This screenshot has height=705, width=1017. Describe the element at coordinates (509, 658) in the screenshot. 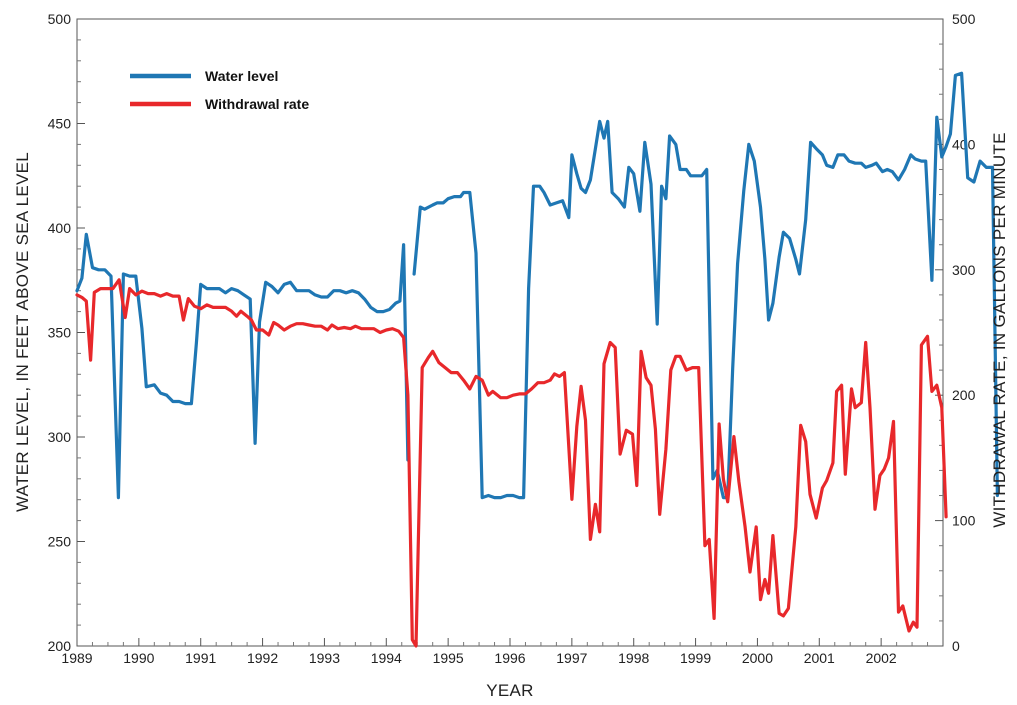

I see `x-tick-label: 1996` at that location.